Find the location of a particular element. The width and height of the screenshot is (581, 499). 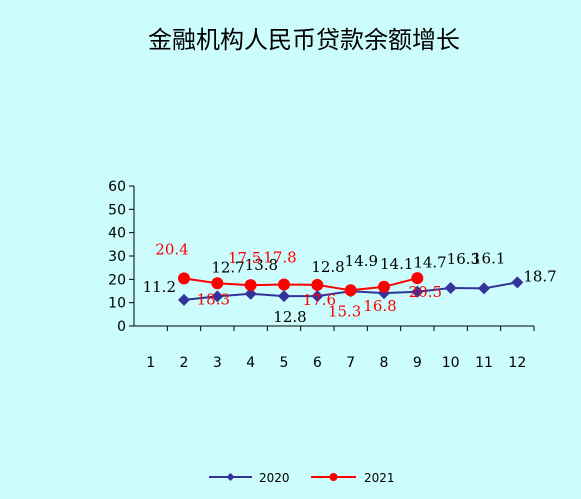

legend-item-2020: 2020 is located at coordinates (249, 478).